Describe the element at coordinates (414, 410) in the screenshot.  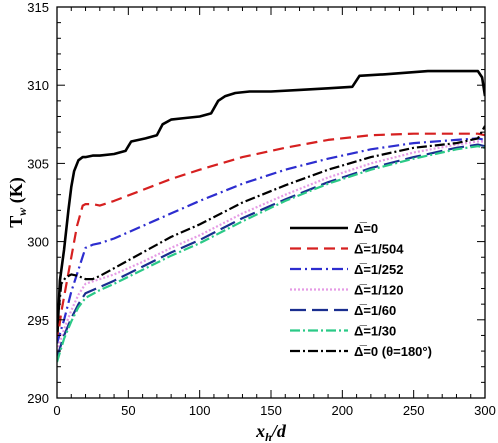
I see `x-tick-label: 250` at that location.